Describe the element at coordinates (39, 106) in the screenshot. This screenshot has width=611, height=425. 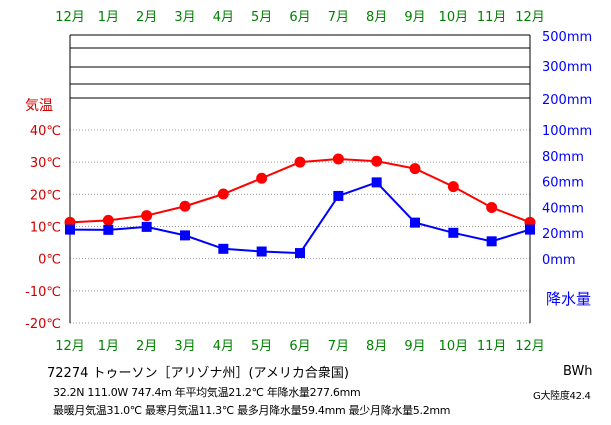
I see `temp-axis-title: 気温` at that location.